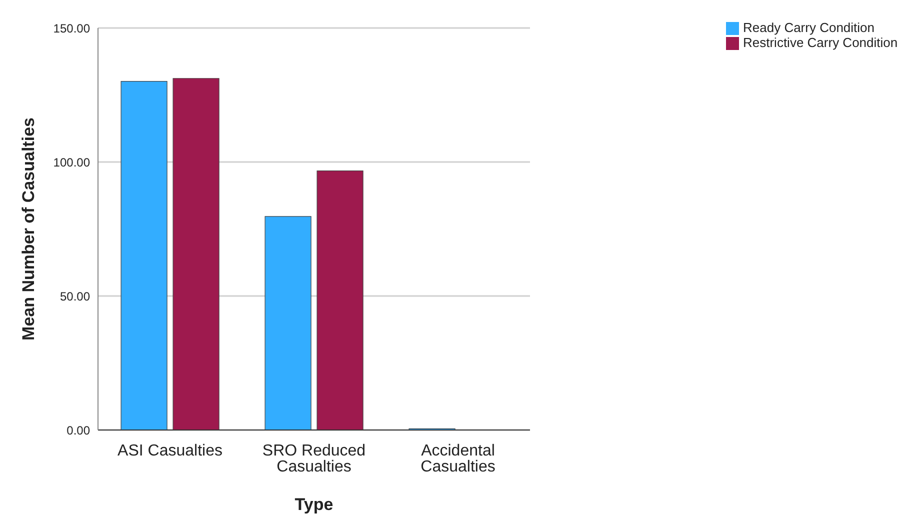  Describe the element at coordinates (314, 459) in the screenshot. I see `x-tick-label: SRO Reduced Casualties` at that location.